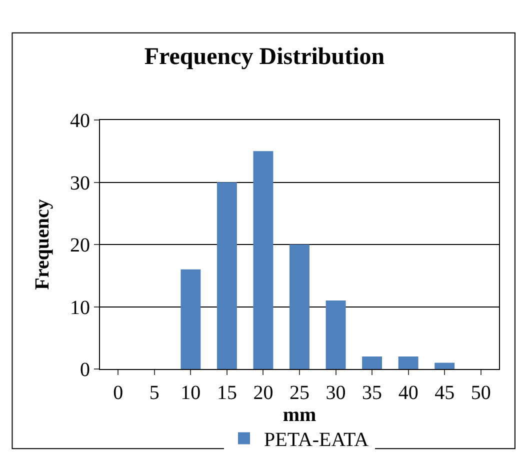 This screenshot has height=470, width=529. I want to click on y-tick-label: 20, so click(80, 245).